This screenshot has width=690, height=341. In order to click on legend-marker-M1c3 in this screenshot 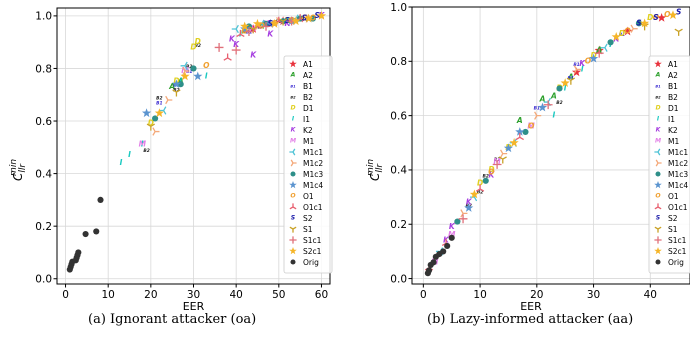, I will do `click(658, 174)`.